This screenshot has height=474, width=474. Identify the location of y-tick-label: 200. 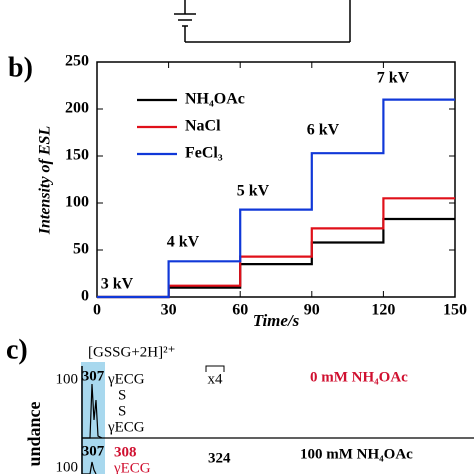
(77, 108).